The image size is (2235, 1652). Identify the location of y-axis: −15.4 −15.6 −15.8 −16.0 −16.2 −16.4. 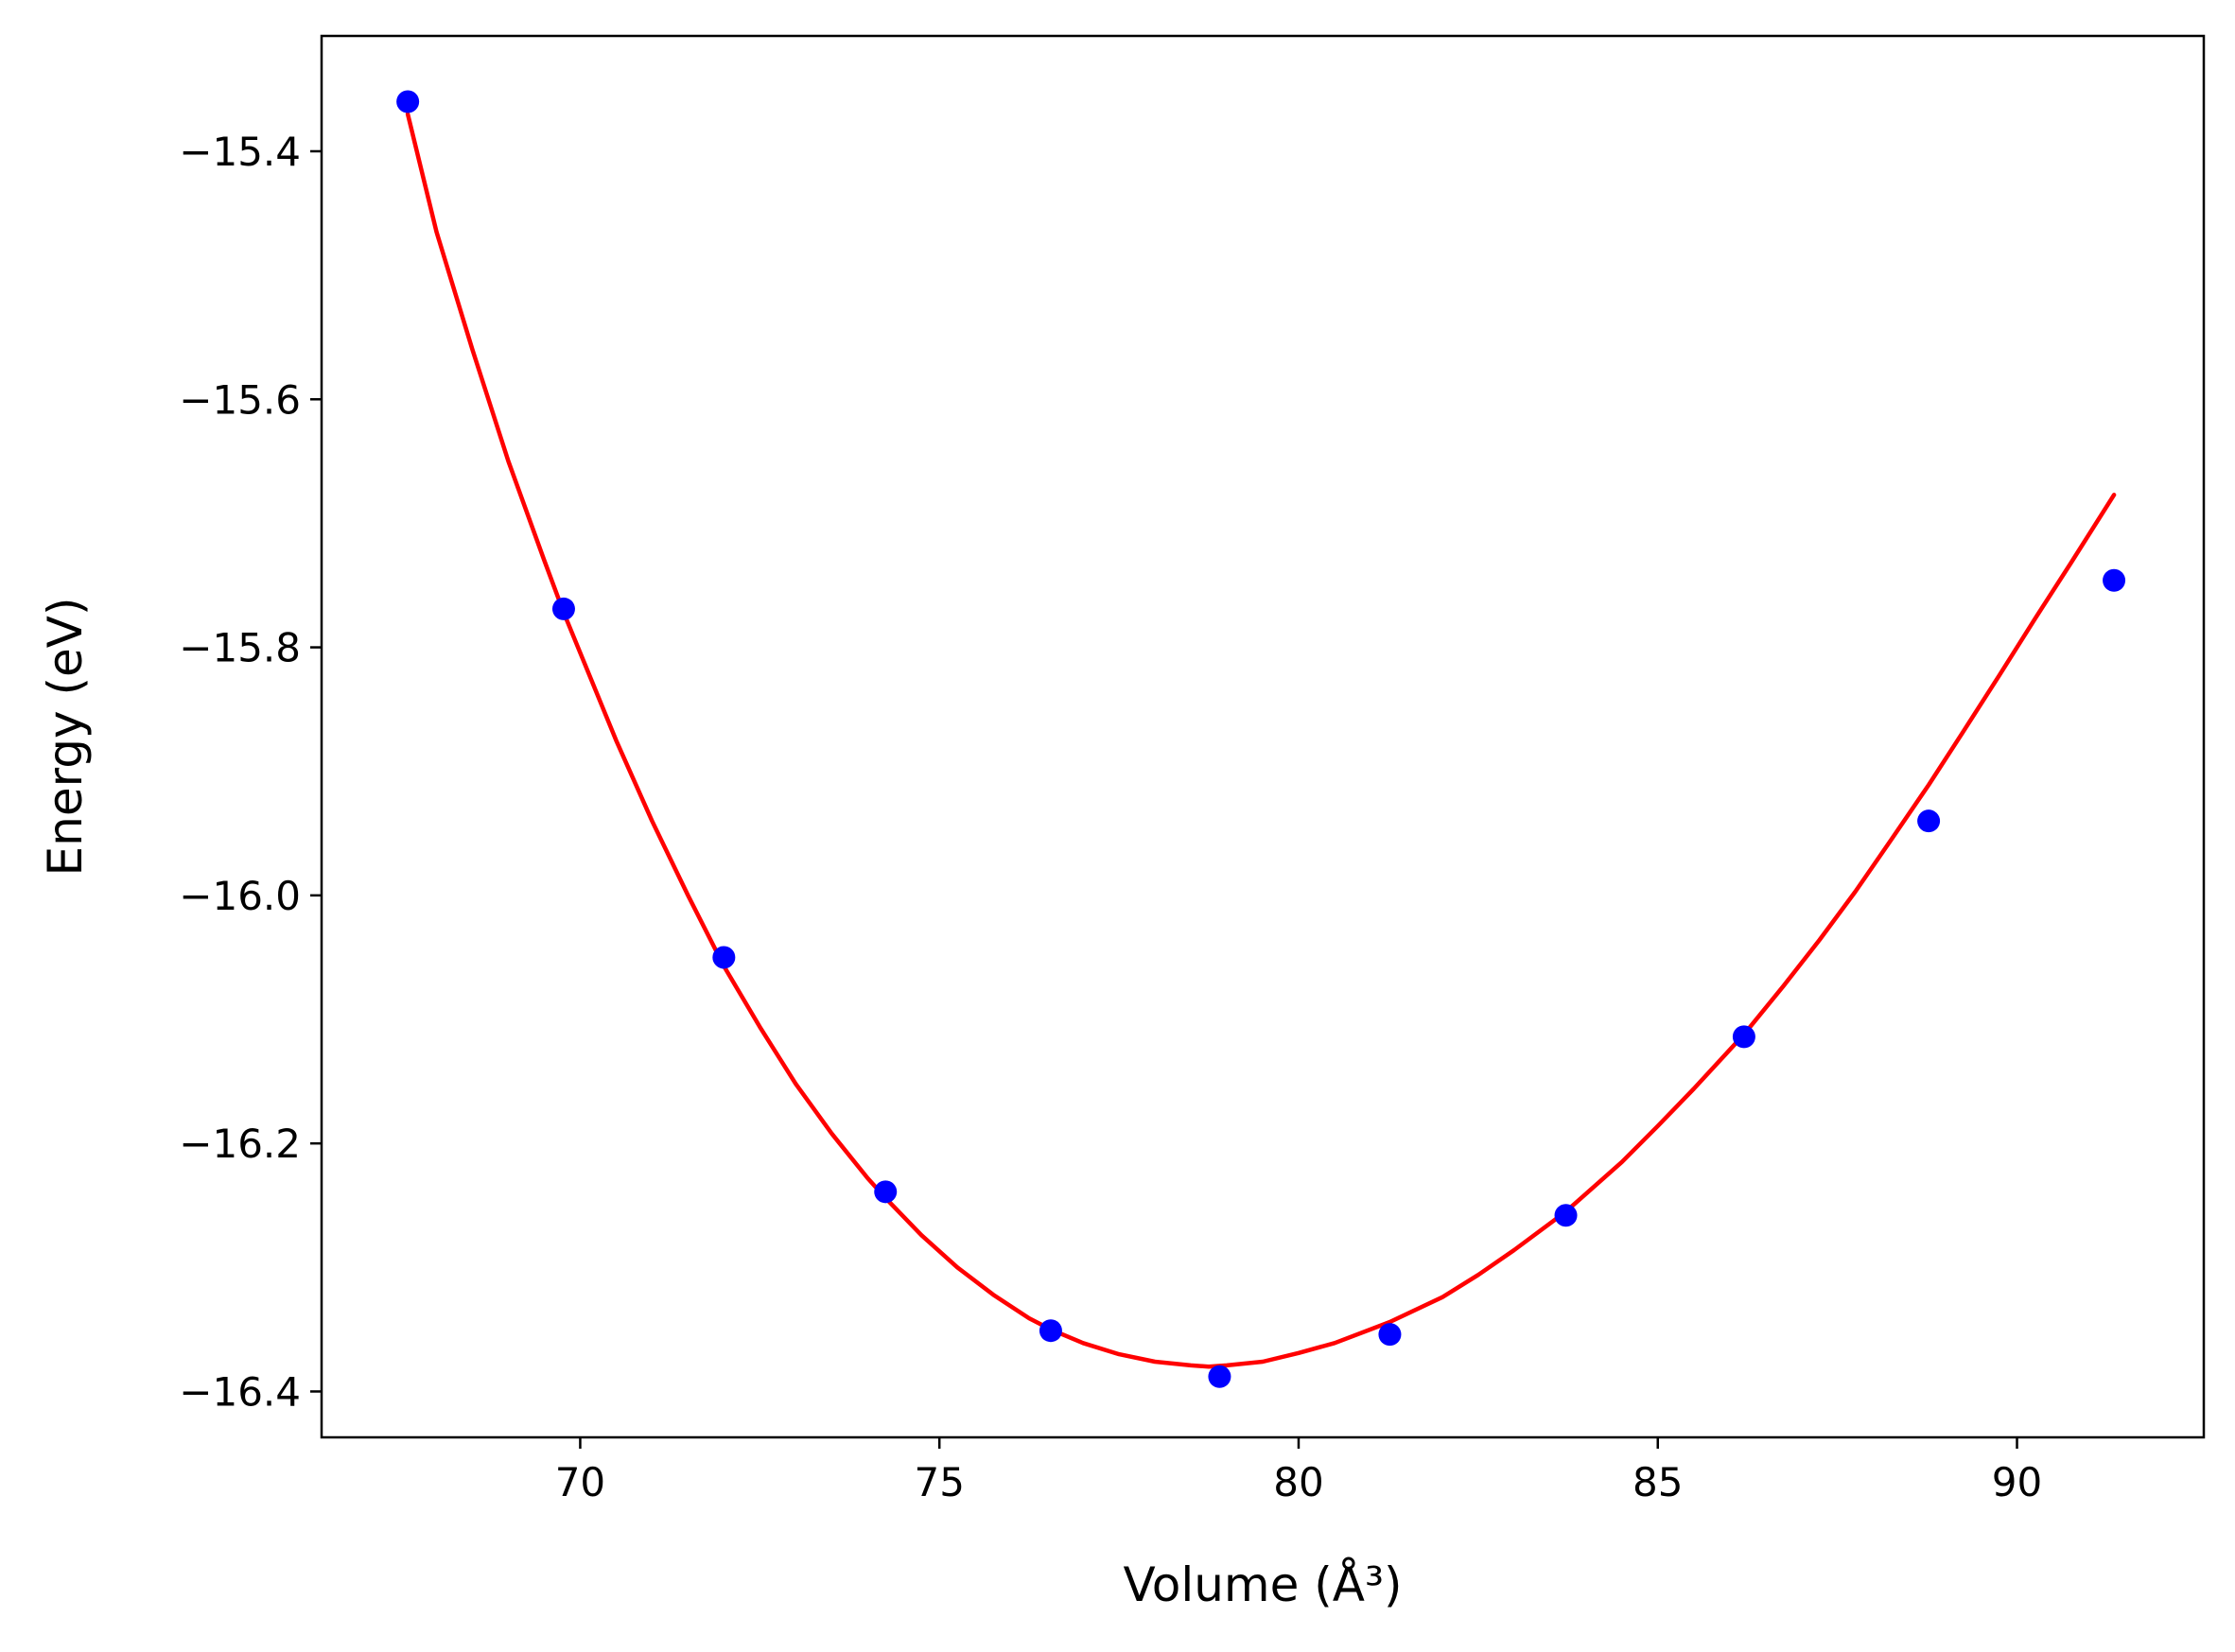
(250, 772).